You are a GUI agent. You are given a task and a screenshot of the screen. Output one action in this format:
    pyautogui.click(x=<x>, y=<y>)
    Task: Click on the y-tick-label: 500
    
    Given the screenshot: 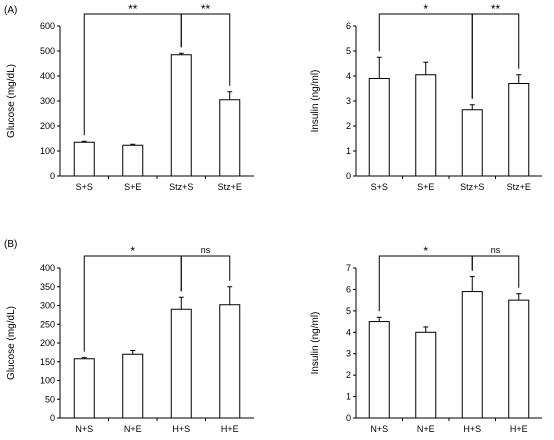 What is the action you would take?
    pyautogui.click(x=47, y=51)
    